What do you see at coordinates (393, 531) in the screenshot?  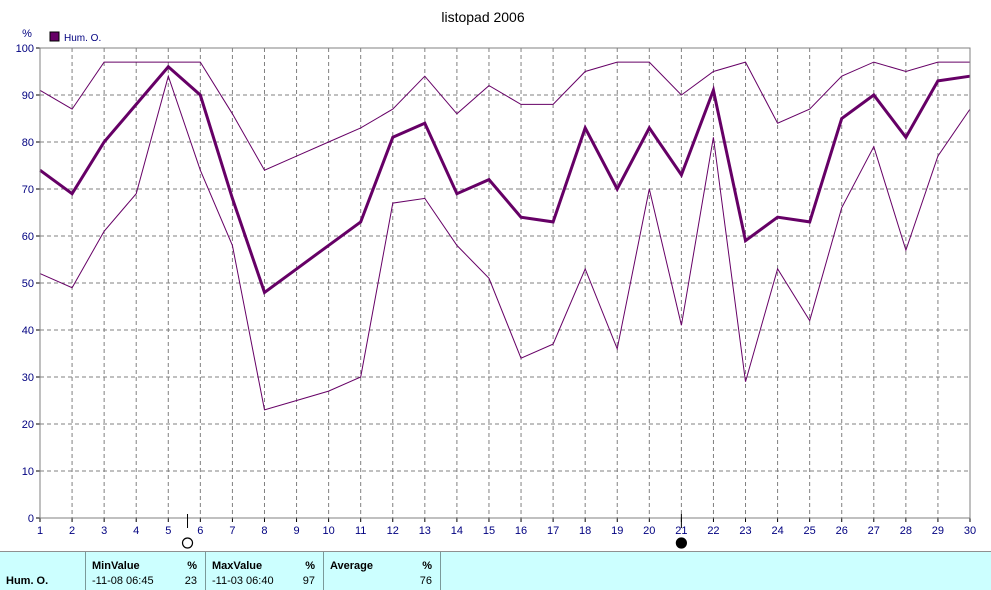 I see `x-tick-label: 12` at bounding box center [393, 531].